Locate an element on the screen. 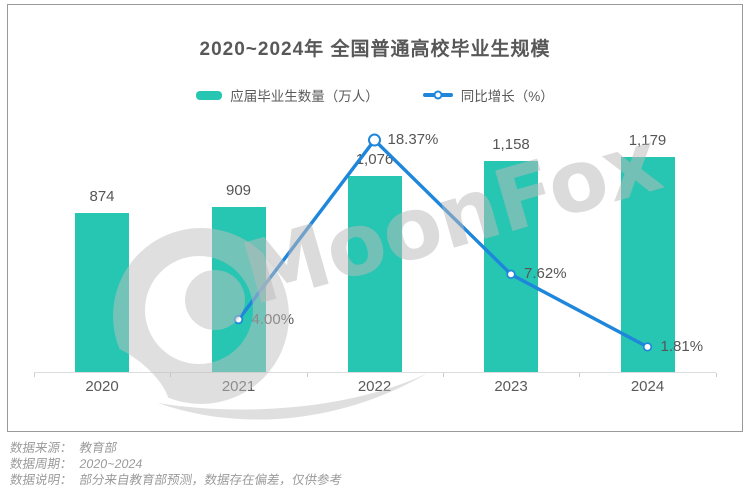 The width and height of the screenshot is (750, 497). bar-2021 is located at coordinates (238, 289).